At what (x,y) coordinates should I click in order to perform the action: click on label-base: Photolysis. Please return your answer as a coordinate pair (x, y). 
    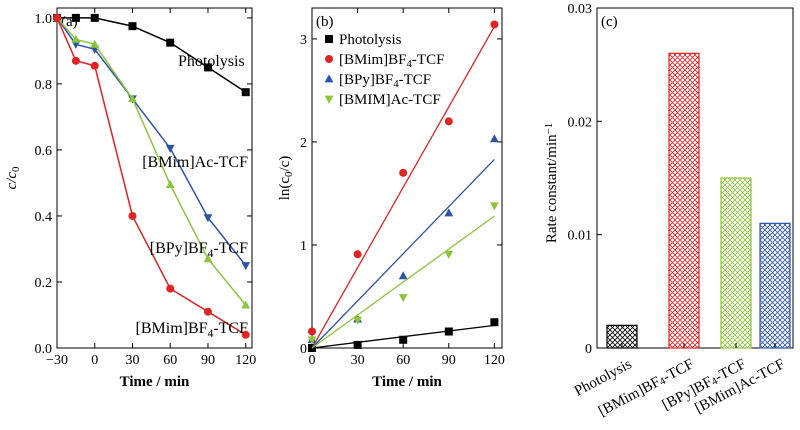
    Looking at the image, I should click on (211, 61).